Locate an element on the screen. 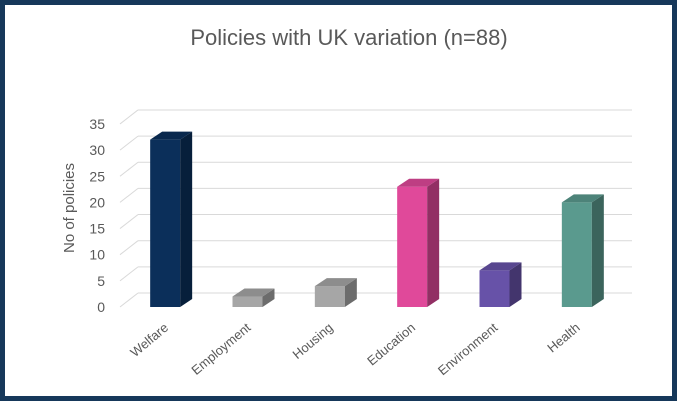  bar-welfare is located at coordinates (171, 219).